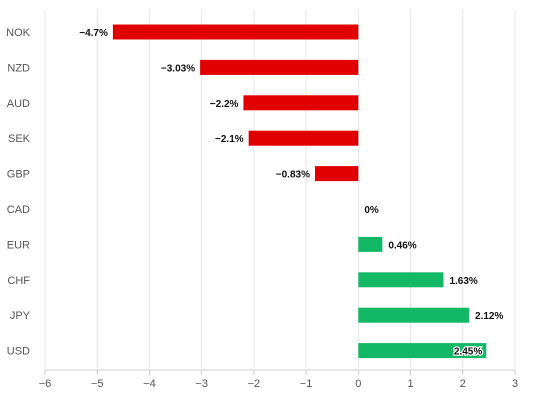 The width and height of the screenshot is (539, 409). Describe the element at coordinates (20, 316) in the screenshot. I see `category-label: JPY` at that location.